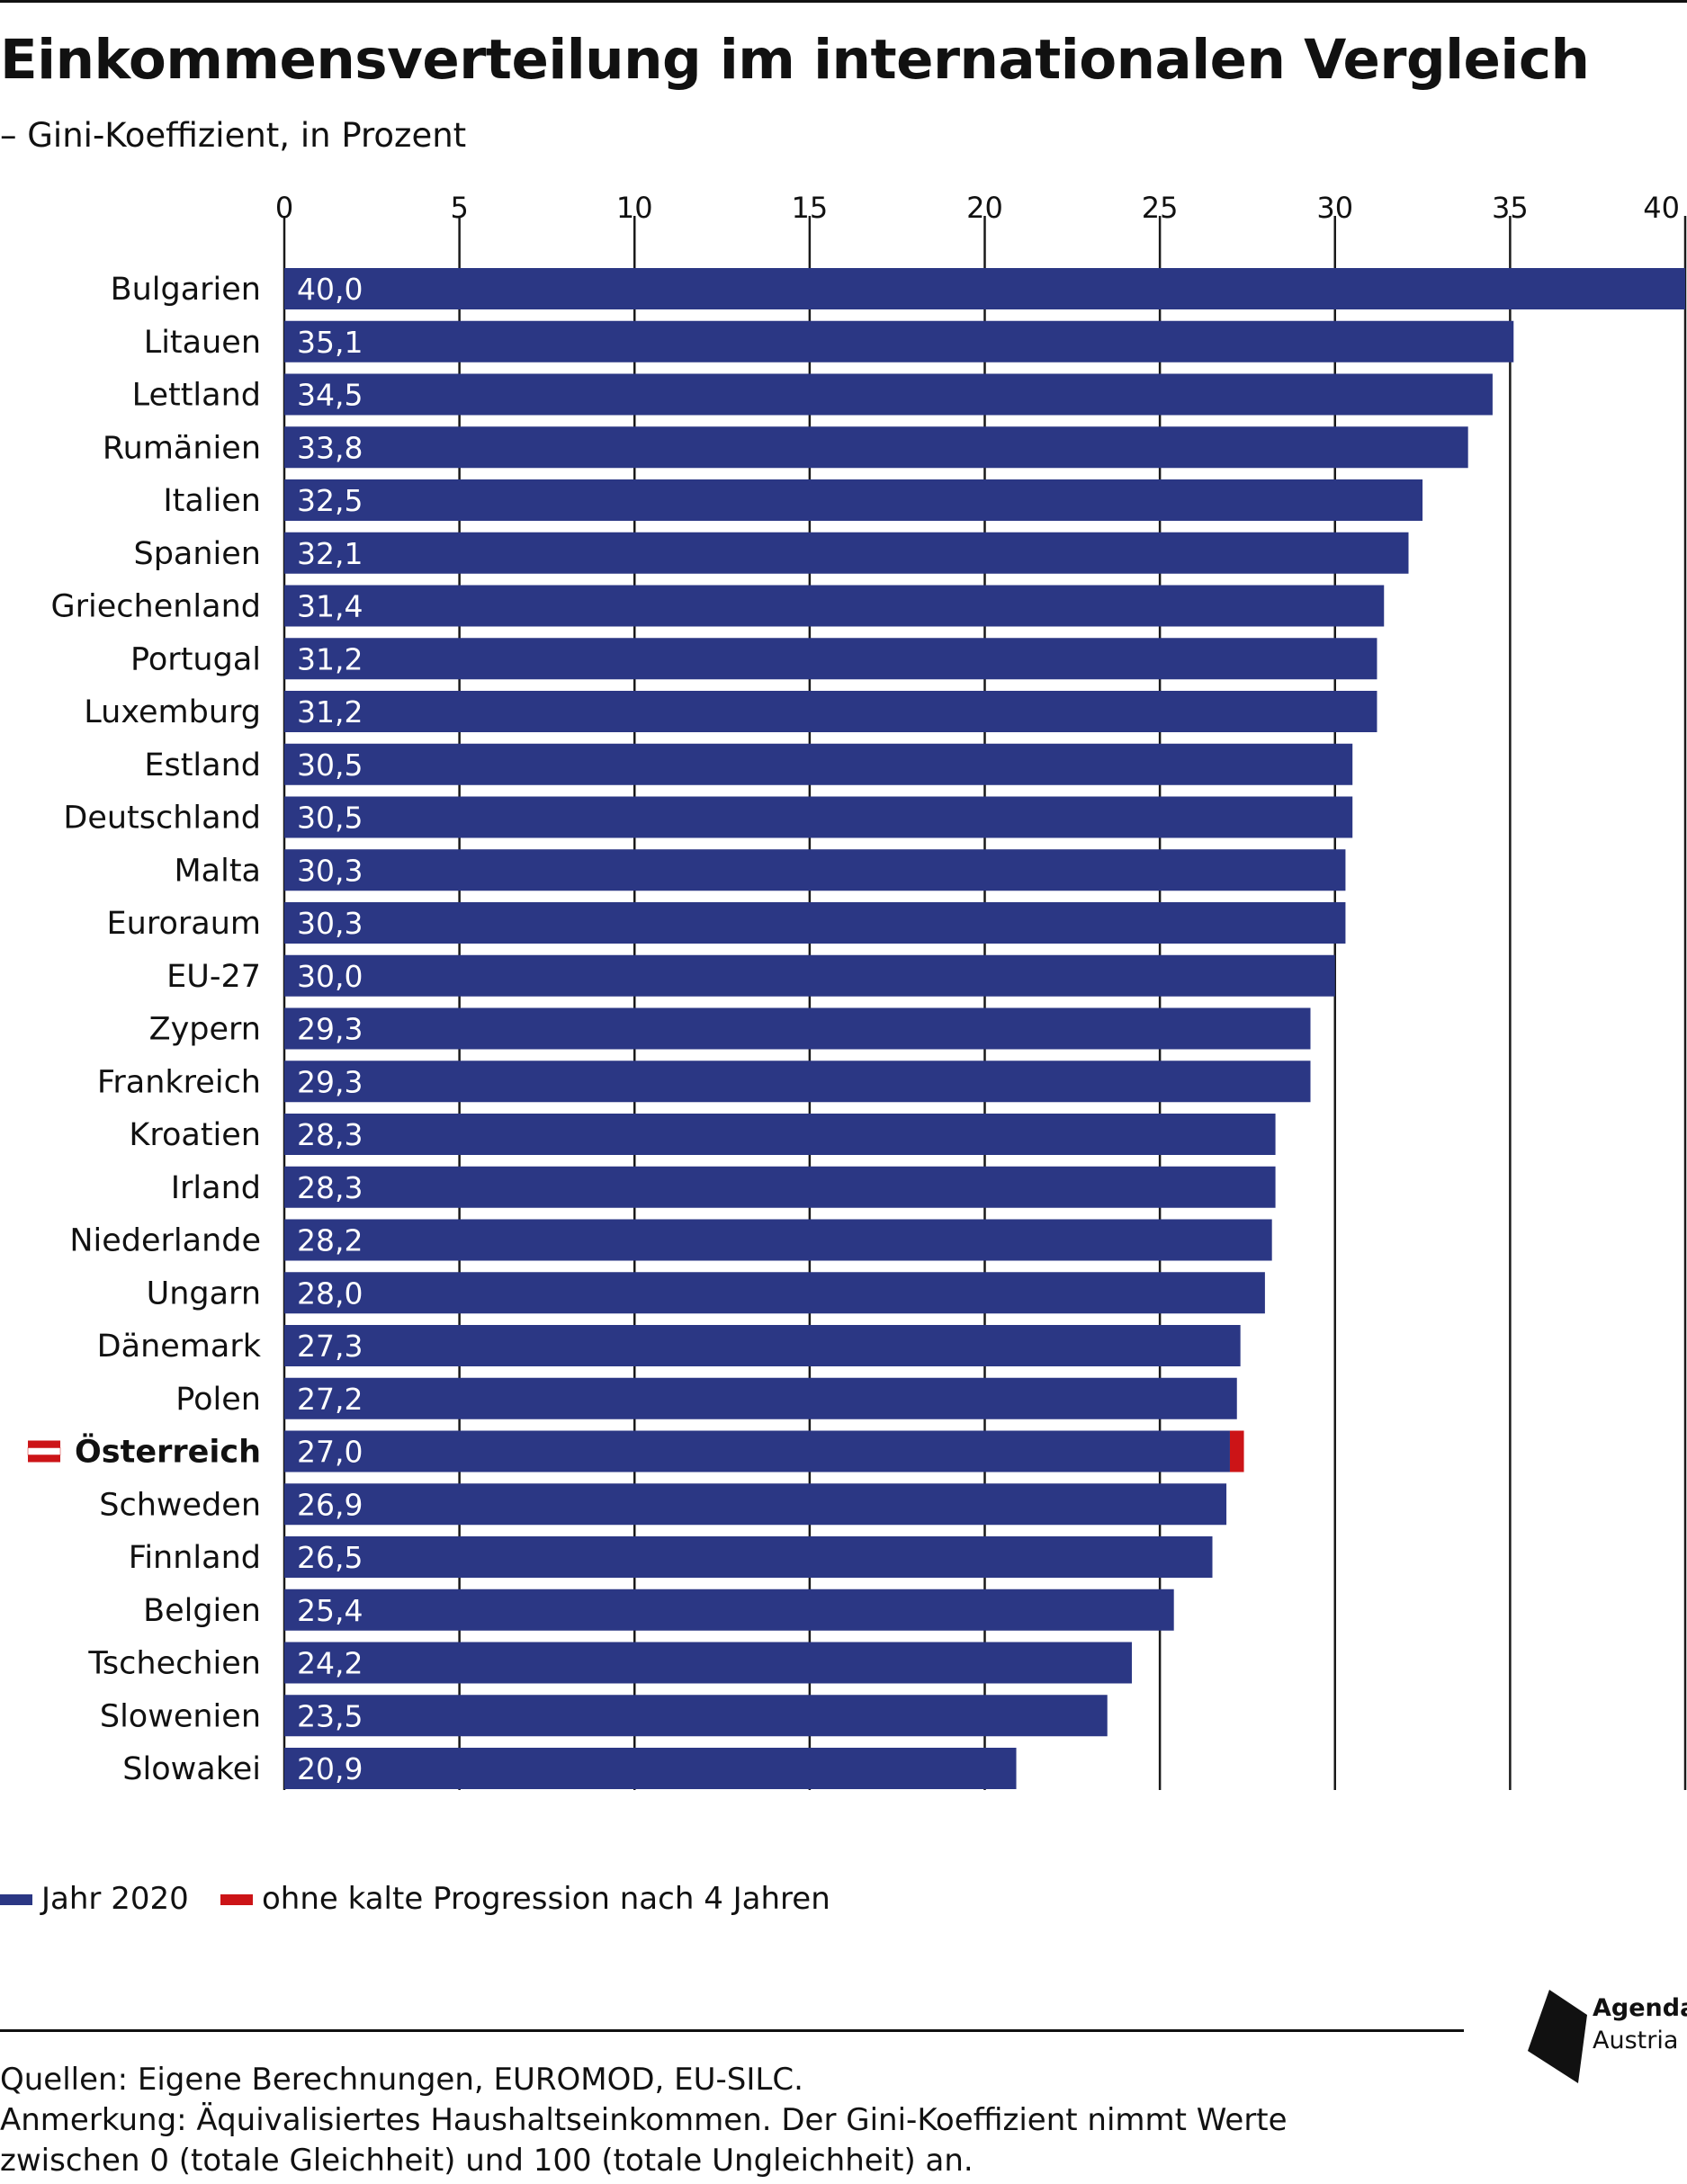  I want to click on bar-extra-osterreich, so click(1237, 1451).